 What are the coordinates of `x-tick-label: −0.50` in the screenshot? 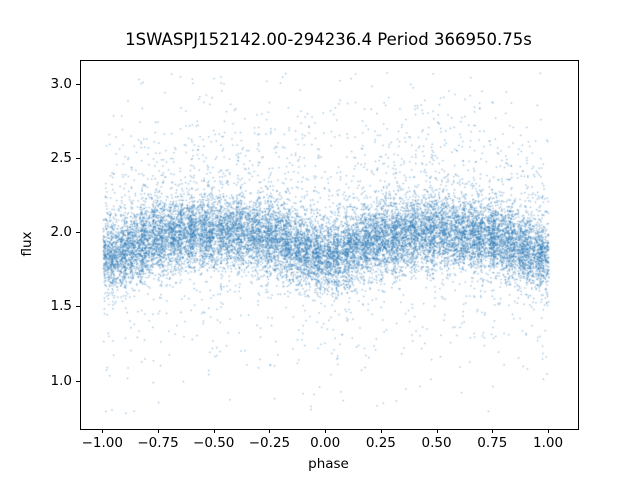 It's located at (214, 443).